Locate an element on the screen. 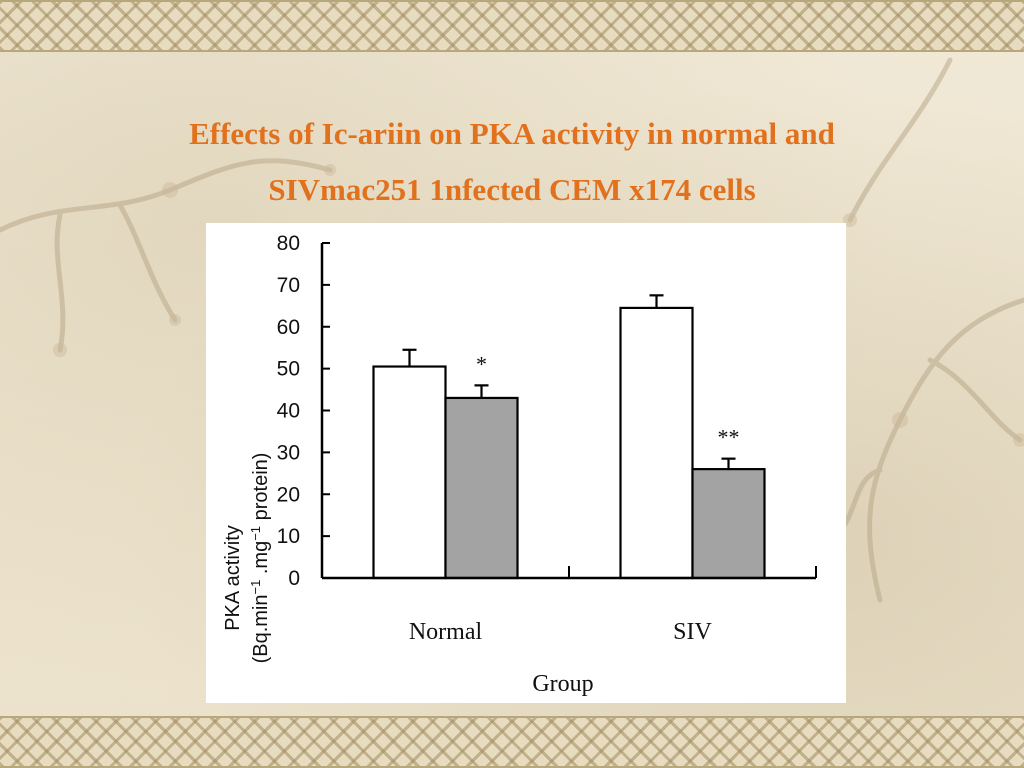 This screenshot has width=1024, height=768. y-tick-label: 20 is located at coordinates (288, 494).